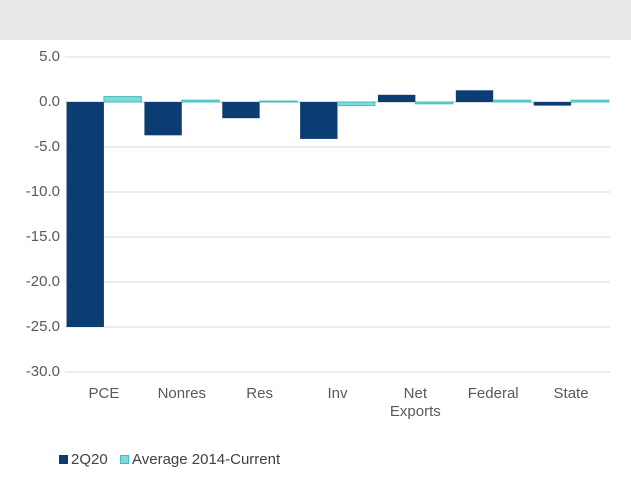 The image size is (631, 477). I want to click on y-tick-label: 0.0, so click(49, 101).